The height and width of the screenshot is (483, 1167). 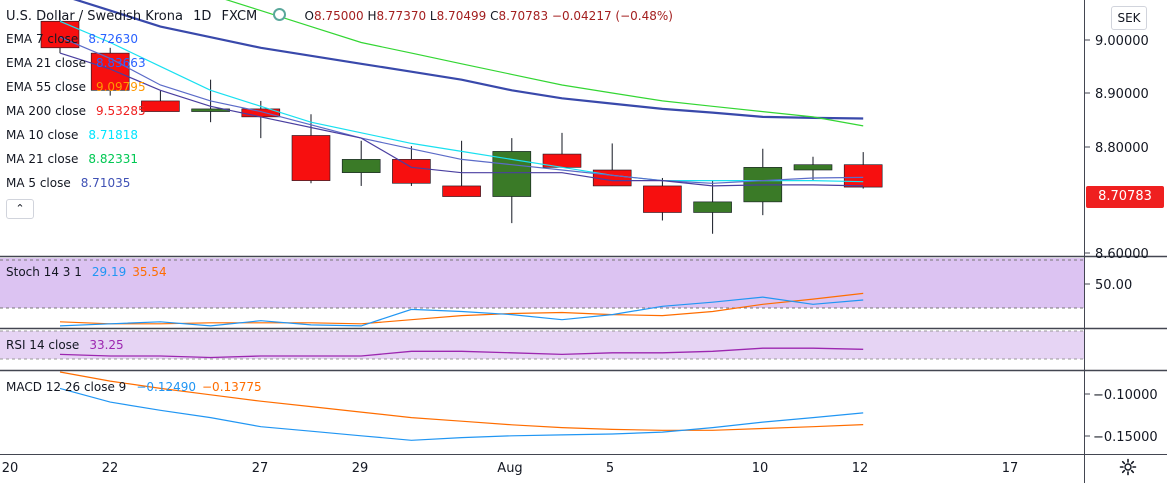 What do you see at coordinates (860, 468) in the screenshot?
I see `date-tick-label: 12` at bounding box center [860, 468].